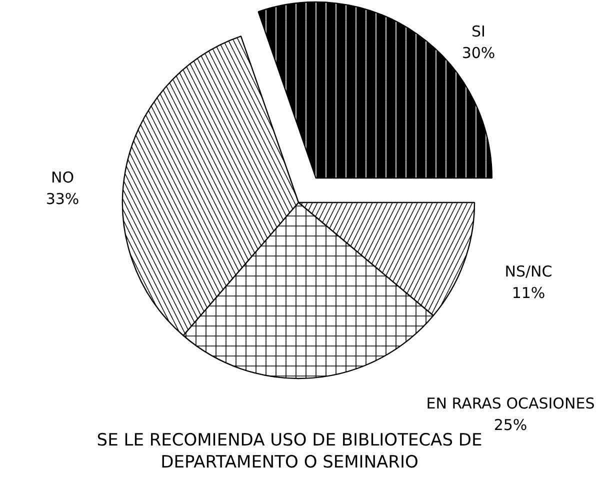  I want to click on slice-label: SI, so click(479, 31).